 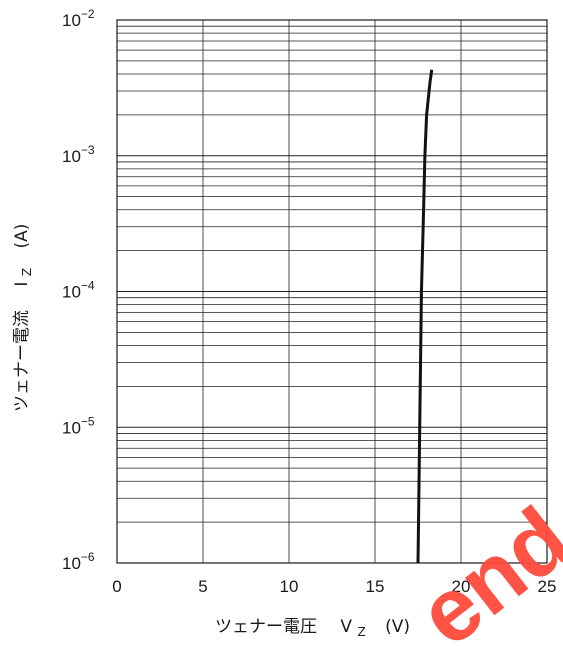 What do you see at coordinates (425, 316) in the screenshot?
I see `series-line` at bounding box center [425, 316].